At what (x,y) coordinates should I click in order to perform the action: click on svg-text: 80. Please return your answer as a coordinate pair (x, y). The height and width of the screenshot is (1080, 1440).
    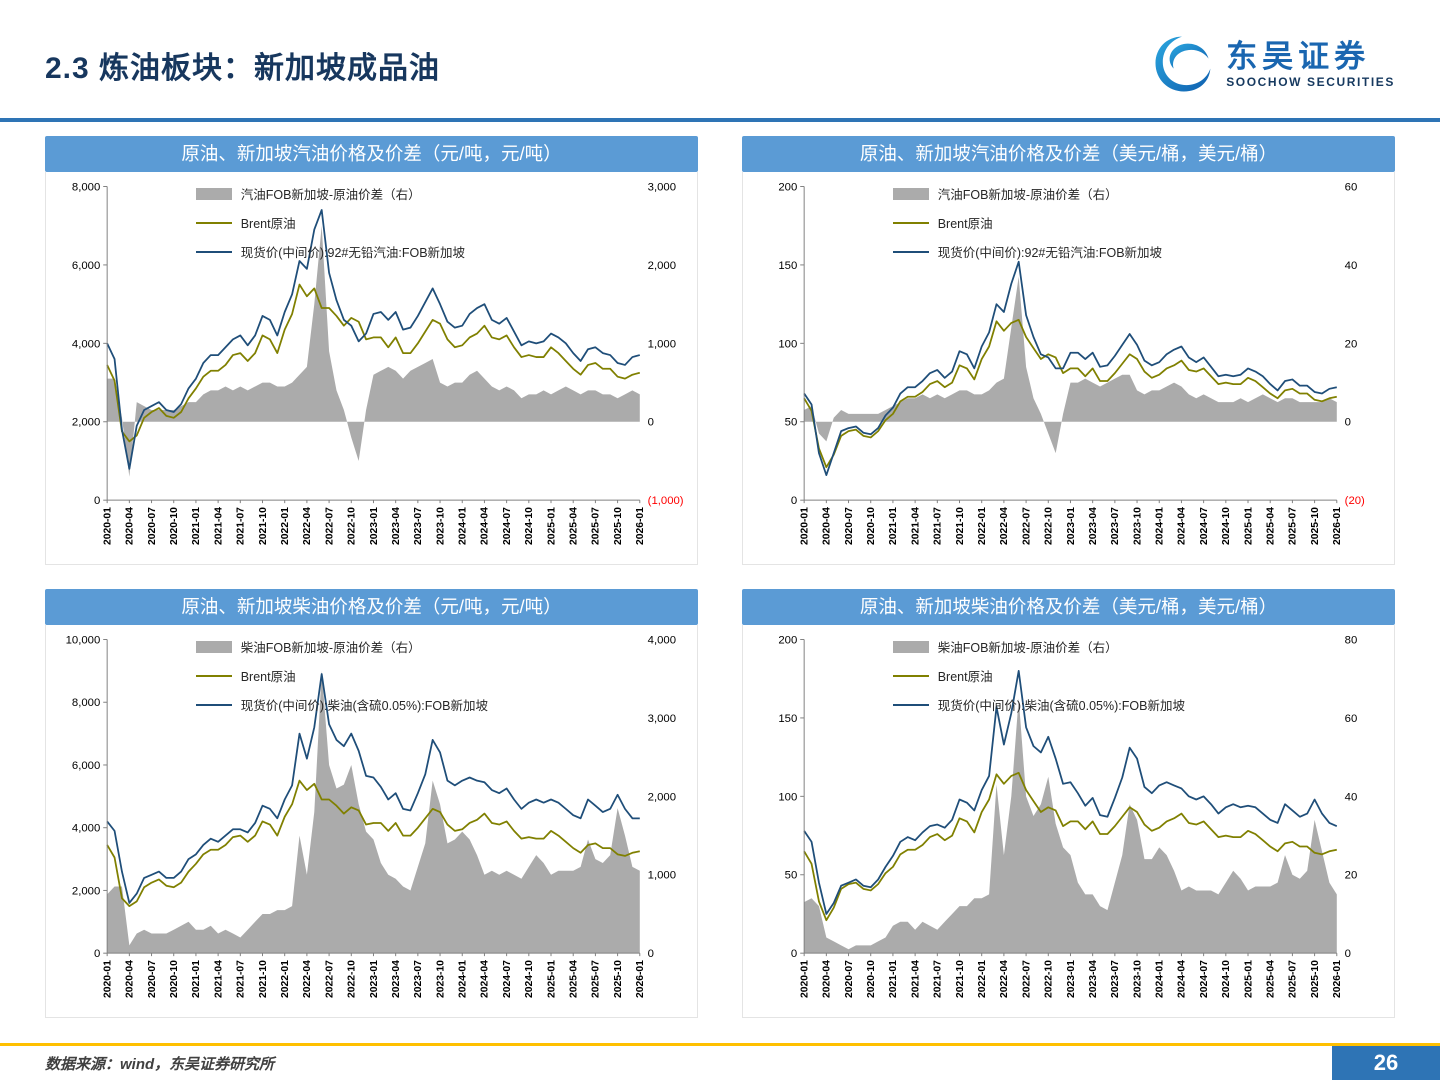
    Looking at the image, I should click on (1351, 640).